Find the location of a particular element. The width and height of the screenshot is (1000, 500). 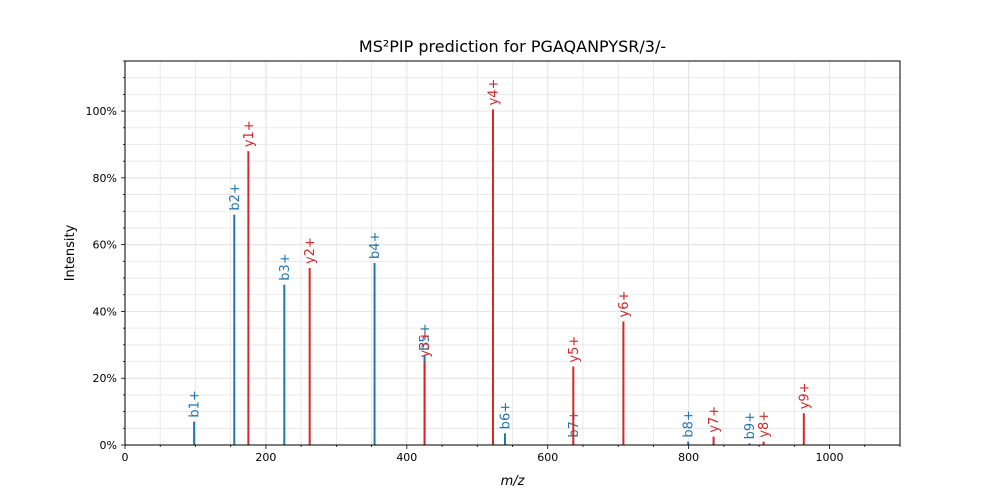

peak-label-b4: b4+ is located at coordinates (375, 245).